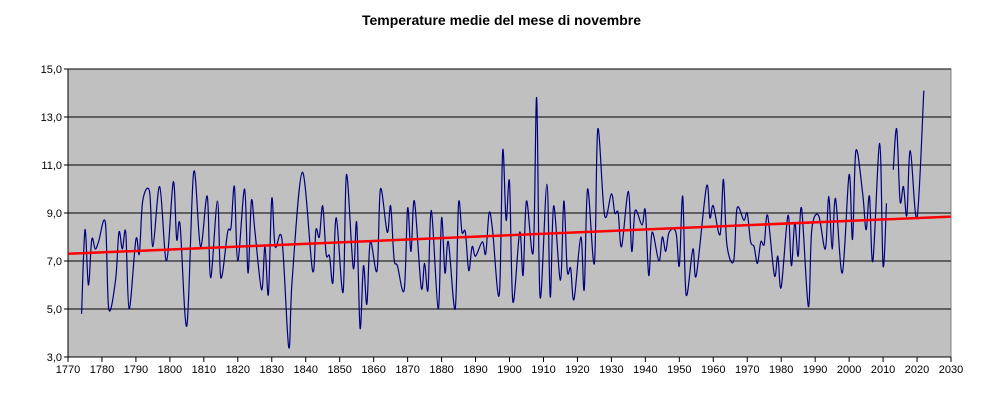  What do you see at coordinates (475, 370) in the screenshot?
I see `x-tick-label: 1890` at bounding box center [475, 370].